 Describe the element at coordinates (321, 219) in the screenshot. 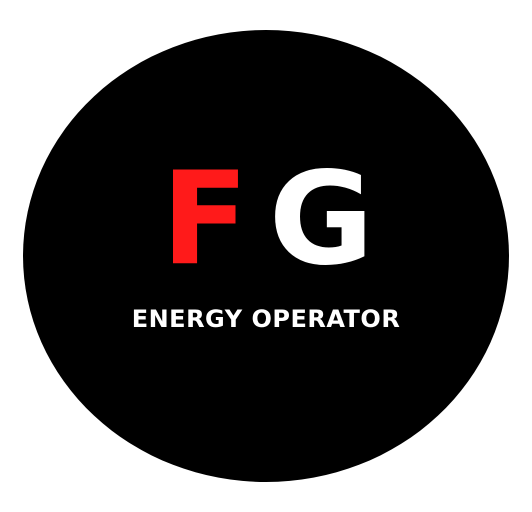

I see `logo-letter-g: G` at that location.